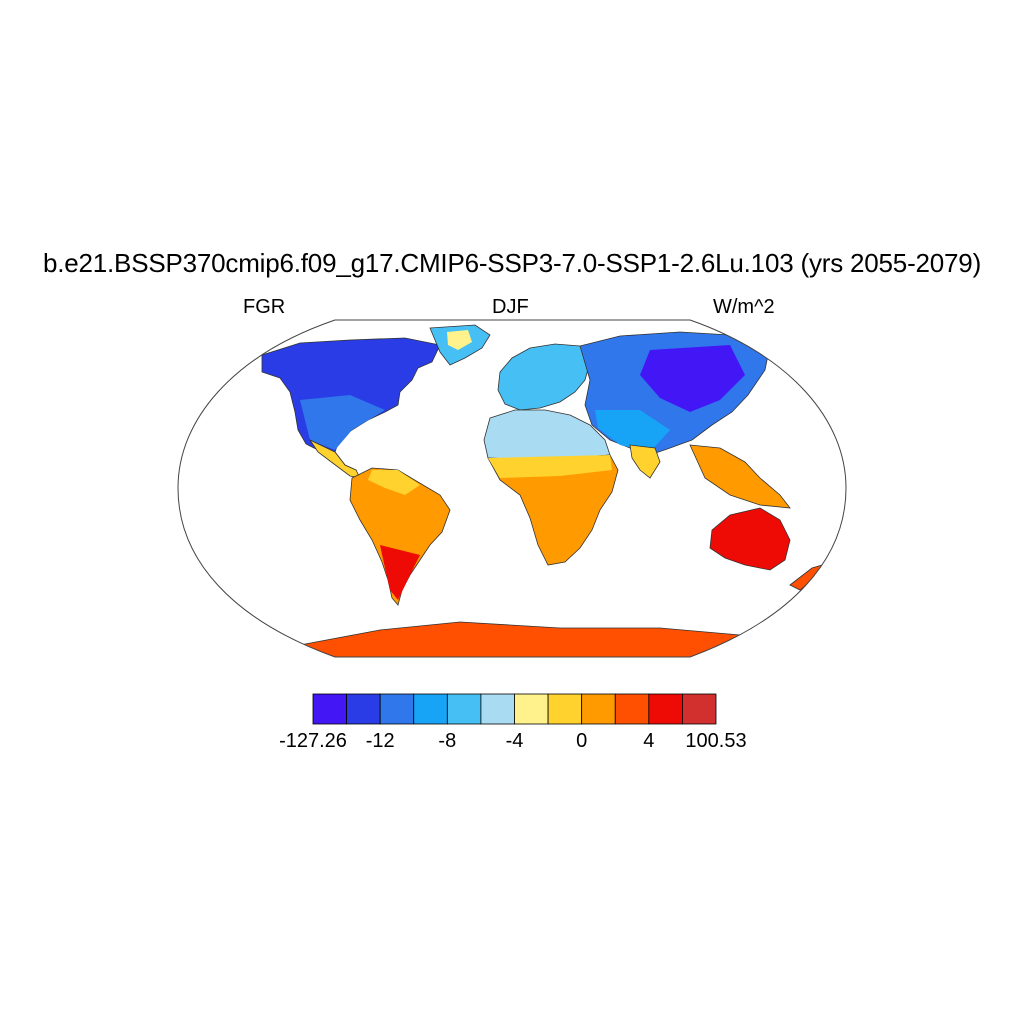  Describe the element at coordinates (544, 377) in the screenshot. I see `europe` at that location.